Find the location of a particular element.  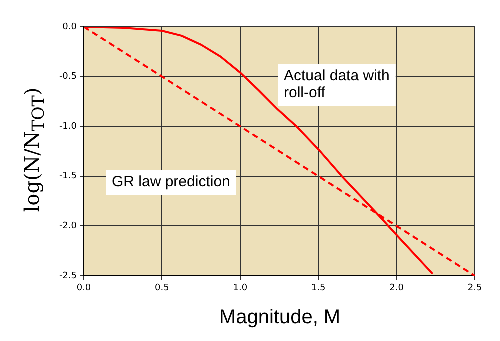

y-tick-label: -0.5 is located at coordinates (68, 77).